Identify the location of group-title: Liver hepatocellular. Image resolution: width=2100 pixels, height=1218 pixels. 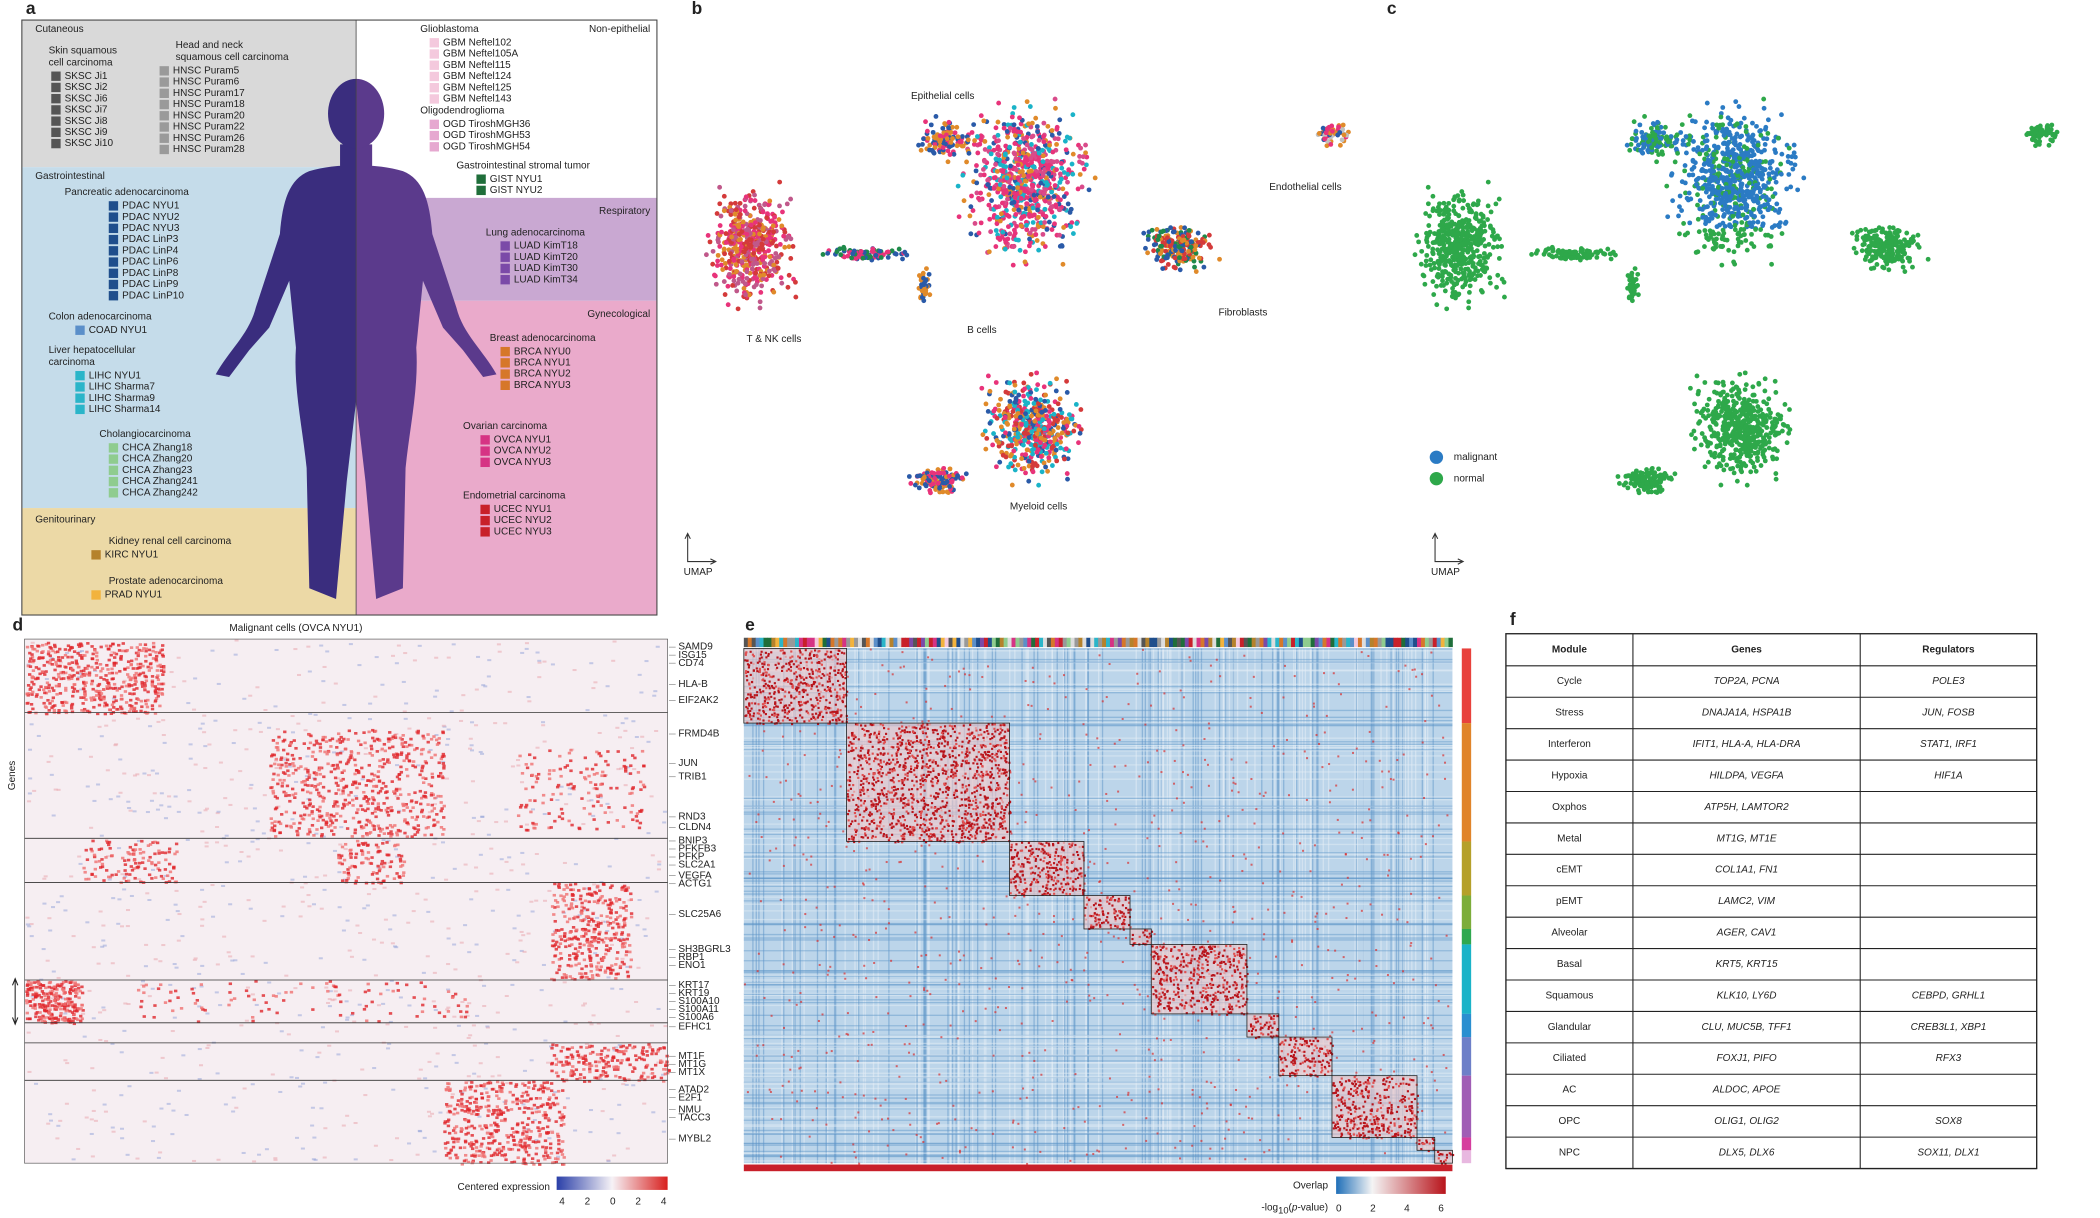
(93, 350).